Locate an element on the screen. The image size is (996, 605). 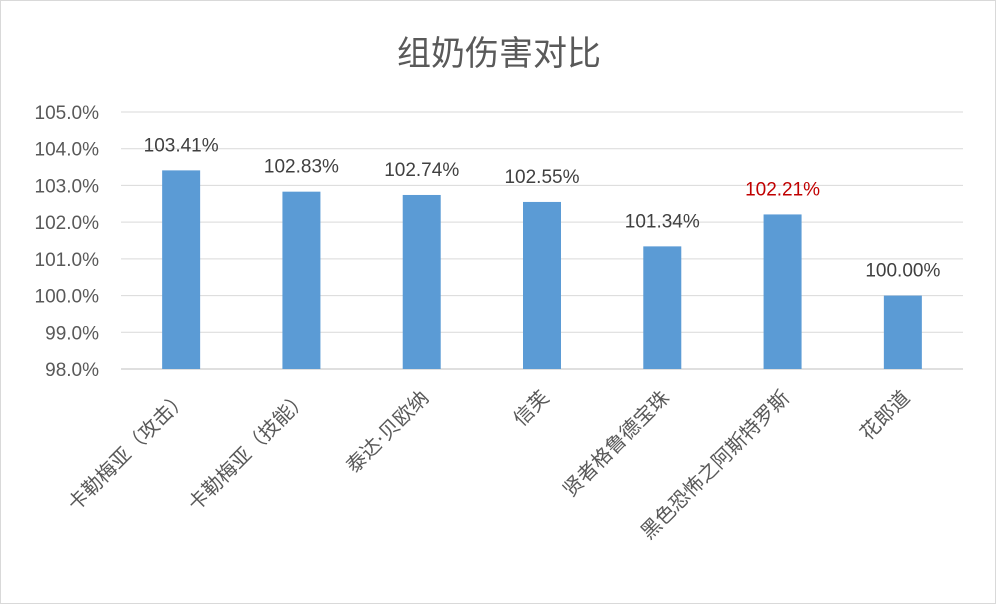
x-category-label: 贤者格鲁德宝珠 is located at coordinates (616, 444).